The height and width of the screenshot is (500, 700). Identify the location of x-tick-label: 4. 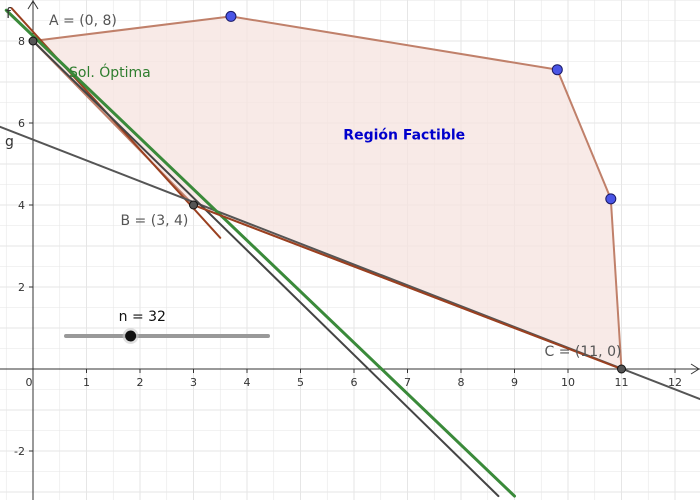
(247, 382).